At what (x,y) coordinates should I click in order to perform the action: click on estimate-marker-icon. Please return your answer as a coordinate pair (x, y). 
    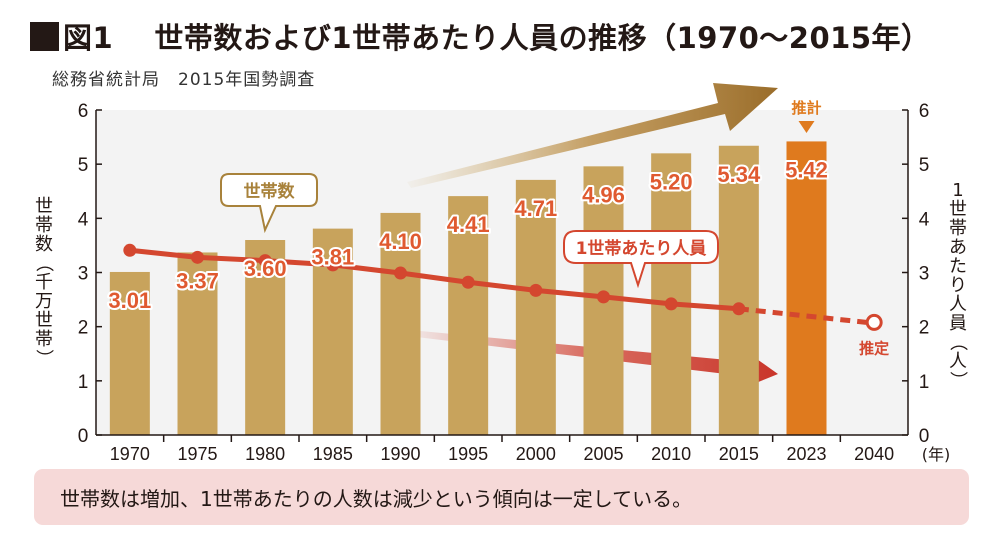
    Looking at the image, I should click on (806, 127).